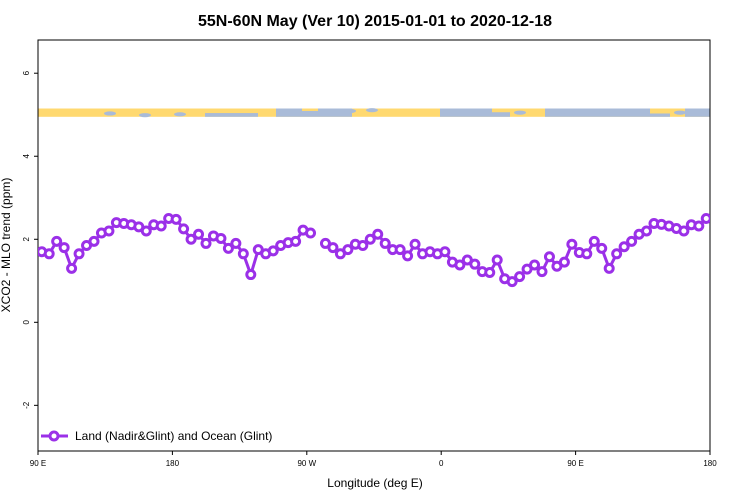  Describe the element at coordinates (26, 238) in the screenshot. I see `y-tick-label: 2` at that location.